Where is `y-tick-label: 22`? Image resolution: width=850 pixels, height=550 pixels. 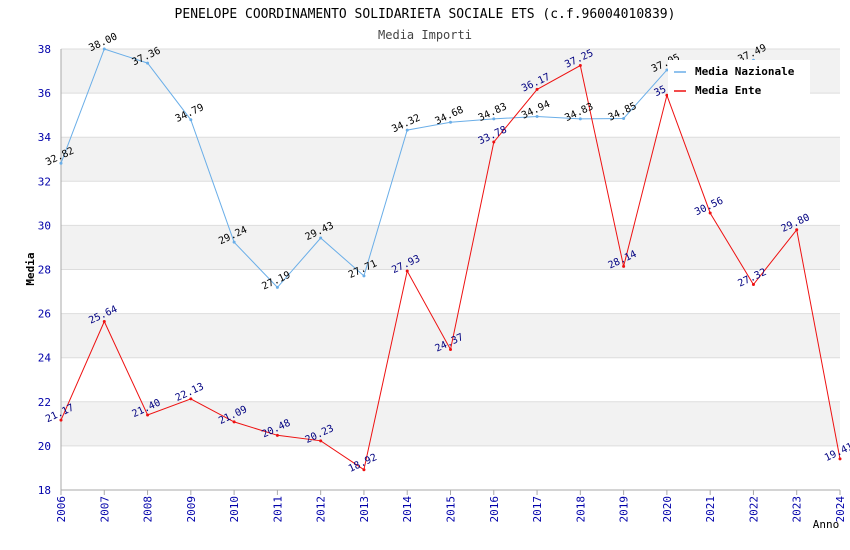 y-tick-label: 22 is located at coordinates (44, 402).